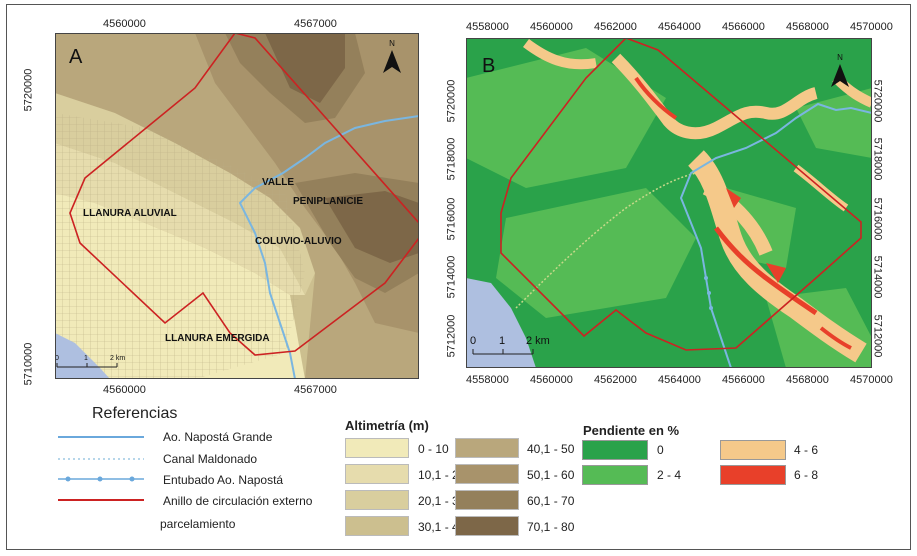 The width and height of the screenshot is (917, 556). Describe the element at coordinates (807, 27) in the screenshot. I see `panel-b-top-tick: 4568000` at that location.